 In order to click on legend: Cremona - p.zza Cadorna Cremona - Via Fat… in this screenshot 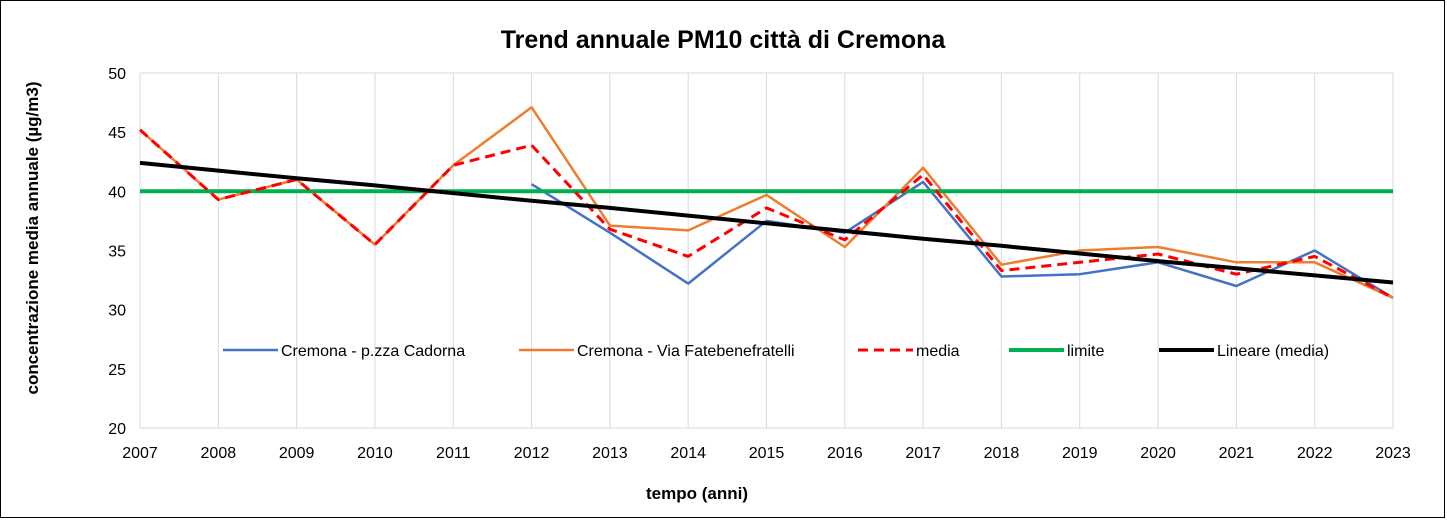, I will do `click(776, 351)`.